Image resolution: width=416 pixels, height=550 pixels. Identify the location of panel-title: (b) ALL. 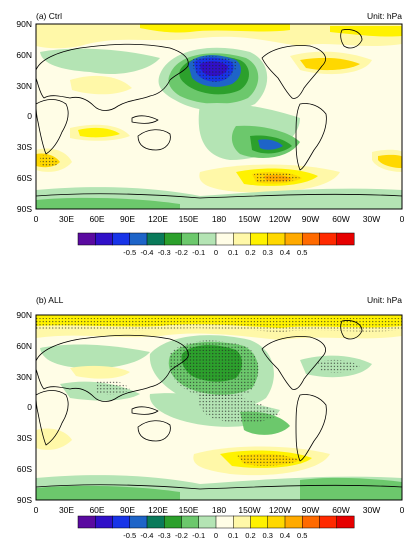
(50, 300).